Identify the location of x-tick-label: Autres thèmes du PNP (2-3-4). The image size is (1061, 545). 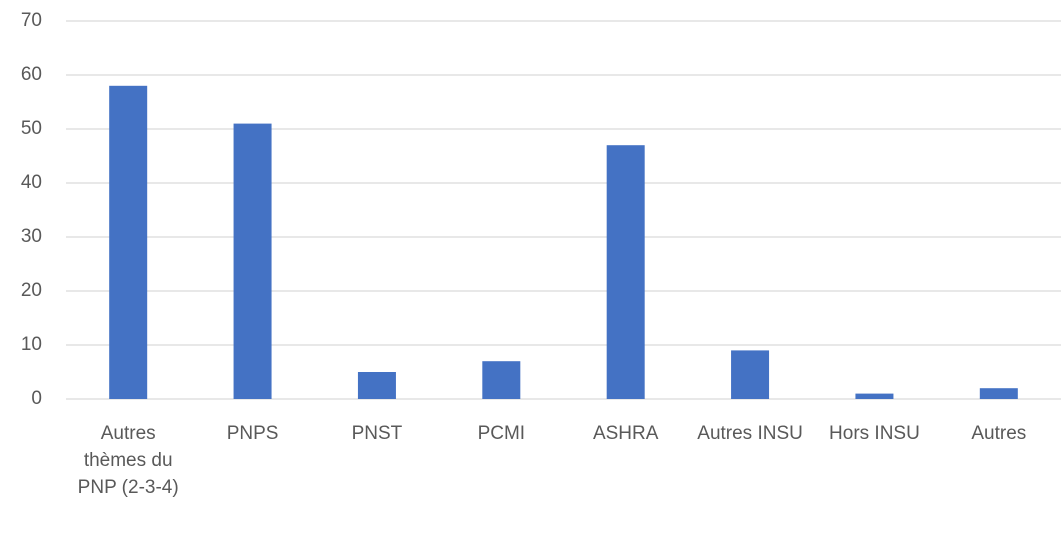
(128, 460).